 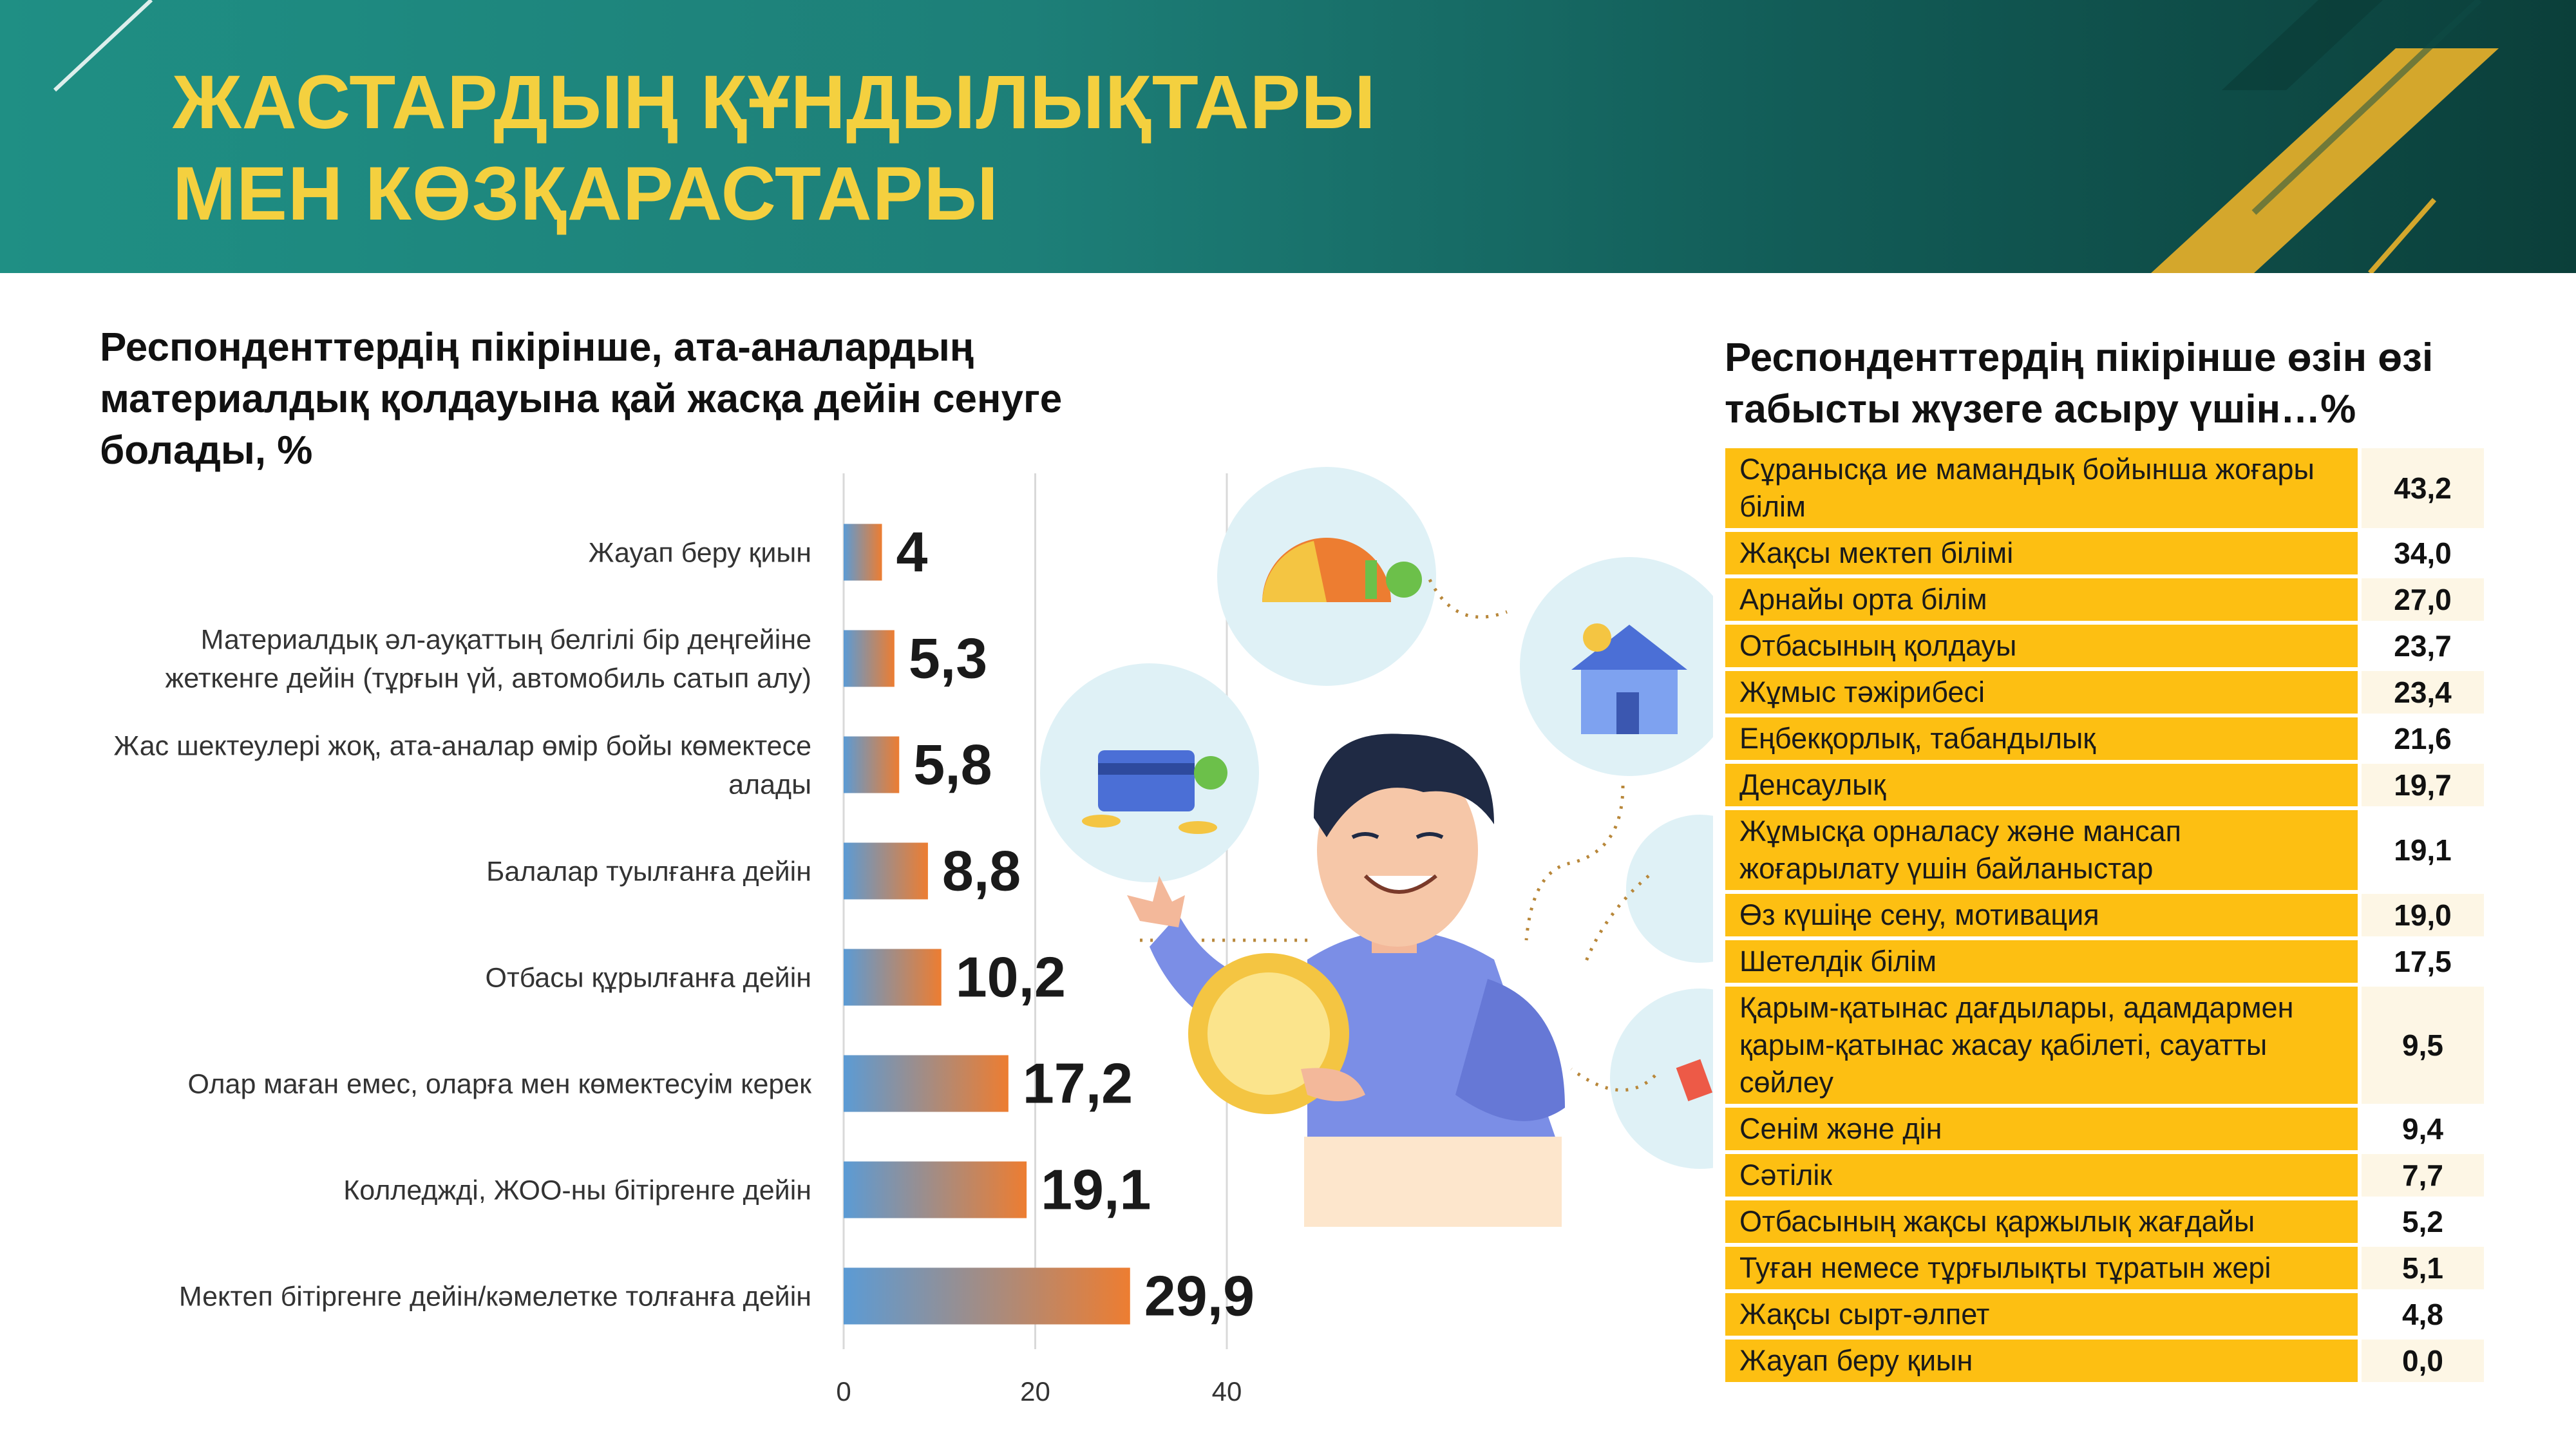 I want to click on table-item-value: 27,0, so click(x=2423, y=599).